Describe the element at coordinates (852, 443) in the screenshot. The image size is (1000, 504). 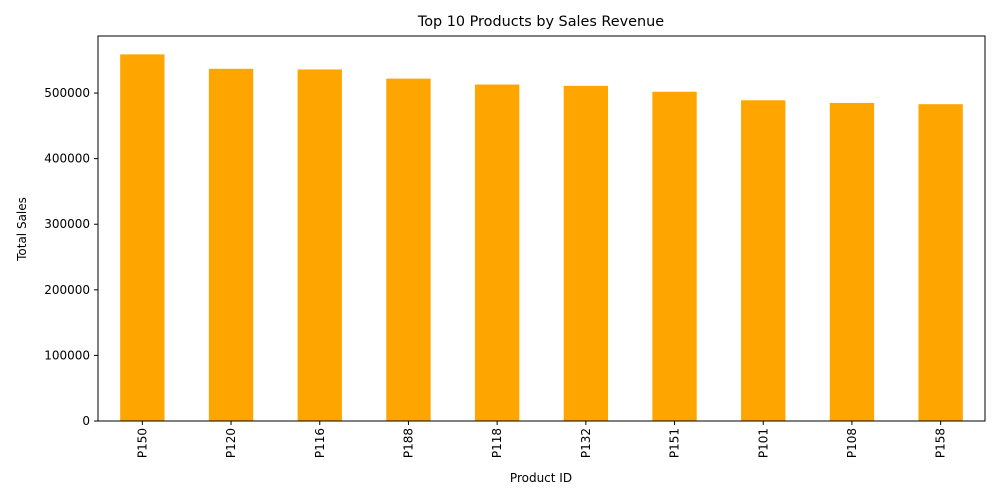
I see `x-tick-label: P108` at that location.